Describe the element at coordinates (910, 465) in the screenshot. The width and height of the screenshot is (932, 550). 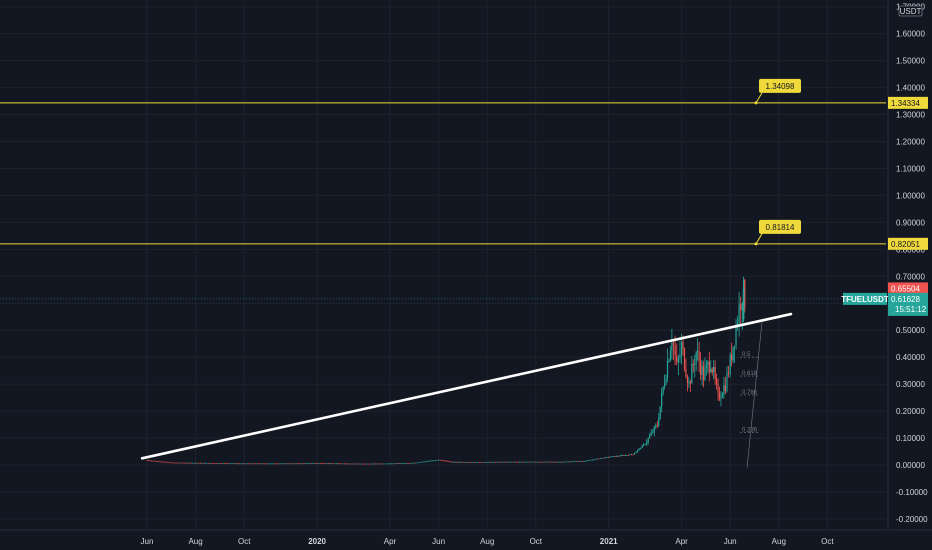
I see `y-tick-label: 0.00000` at that location.